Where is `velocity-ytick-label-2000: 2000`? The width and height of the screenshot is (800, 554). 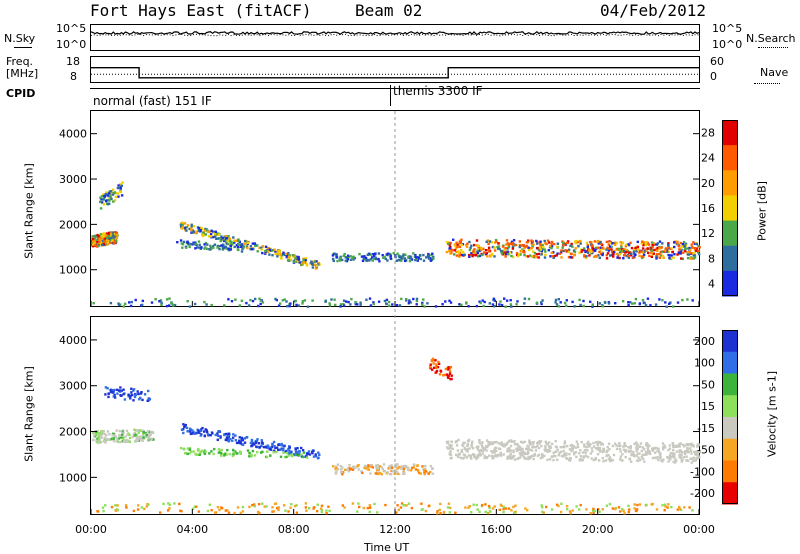
velocity-ytick-label-2000: 2000 is located at coordinates (73, 432).